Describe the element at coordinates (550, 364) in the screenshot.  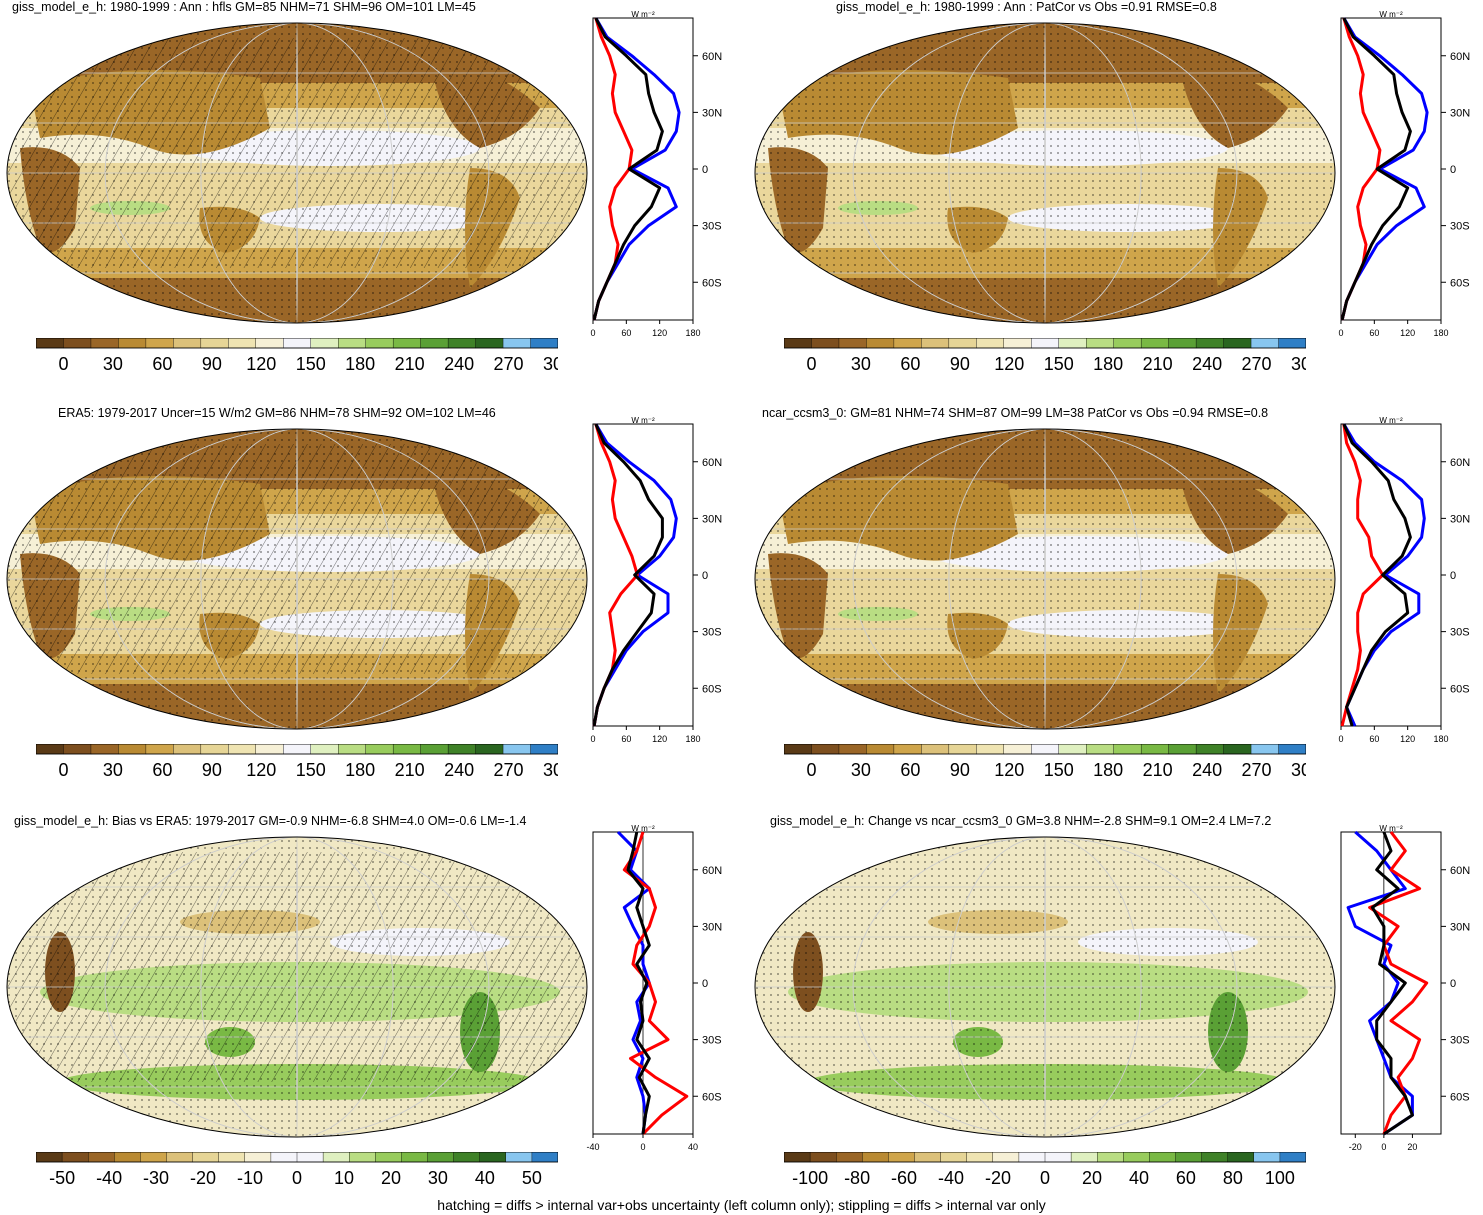
I see `colorbar-label: 300` at that location.